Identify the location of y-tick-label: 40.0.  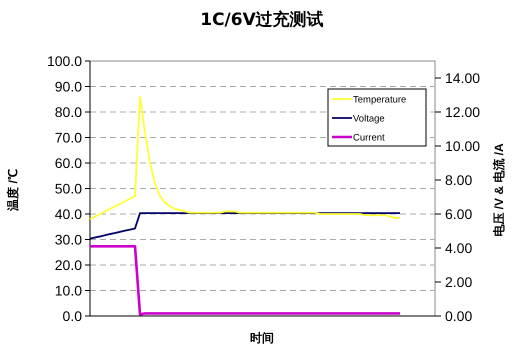
(68, 214).